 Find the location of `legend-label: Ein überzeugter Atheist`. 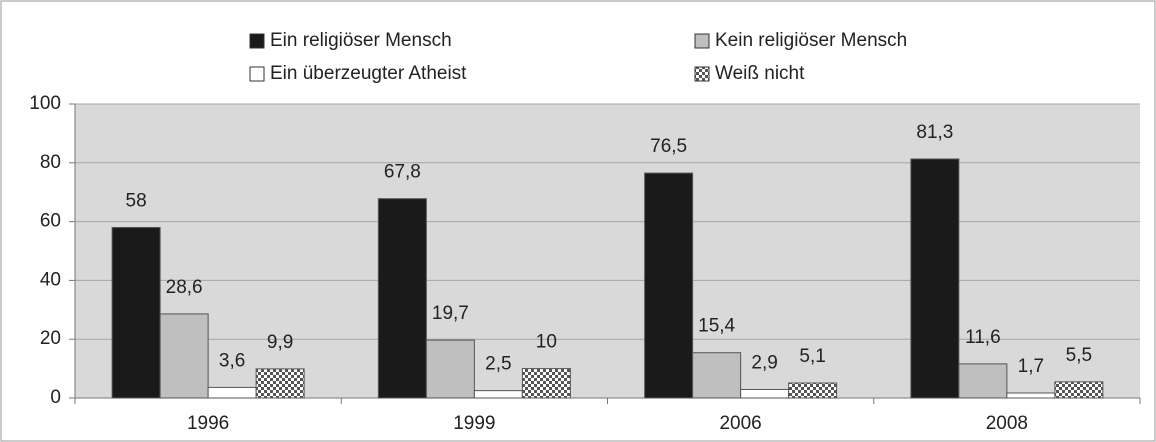

legend-label: Ein überzeugter Atheist is located at coordinates (368, 73).